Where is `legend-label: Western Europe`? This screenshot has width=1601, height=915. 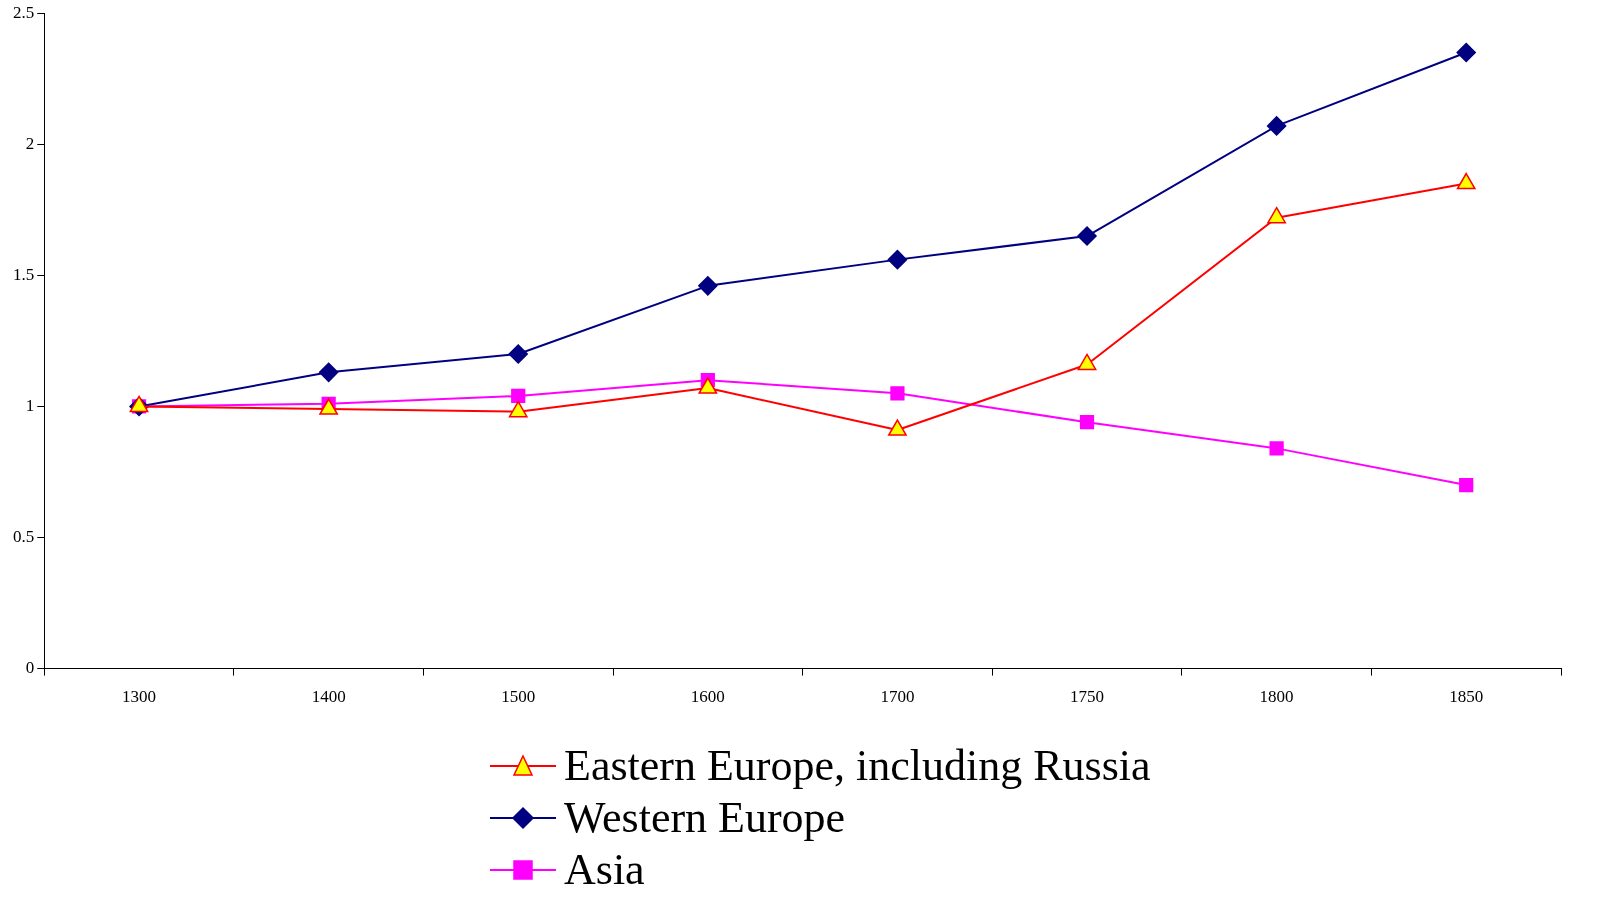
legend-label: Western Europe is located at coordinates (705, 818).